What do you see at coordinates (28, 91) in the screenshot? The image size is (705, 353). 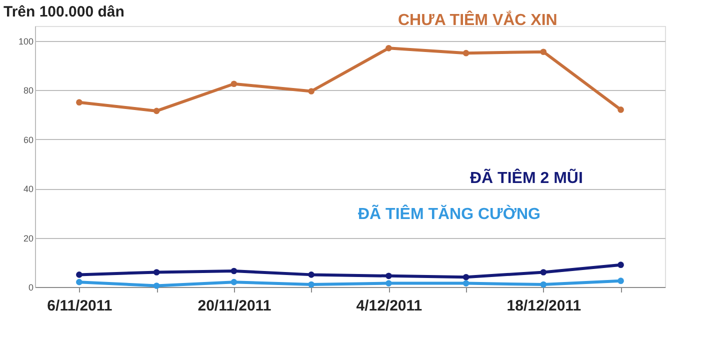 I see `y-tick-label: 80` at bounding box center [28, 91].